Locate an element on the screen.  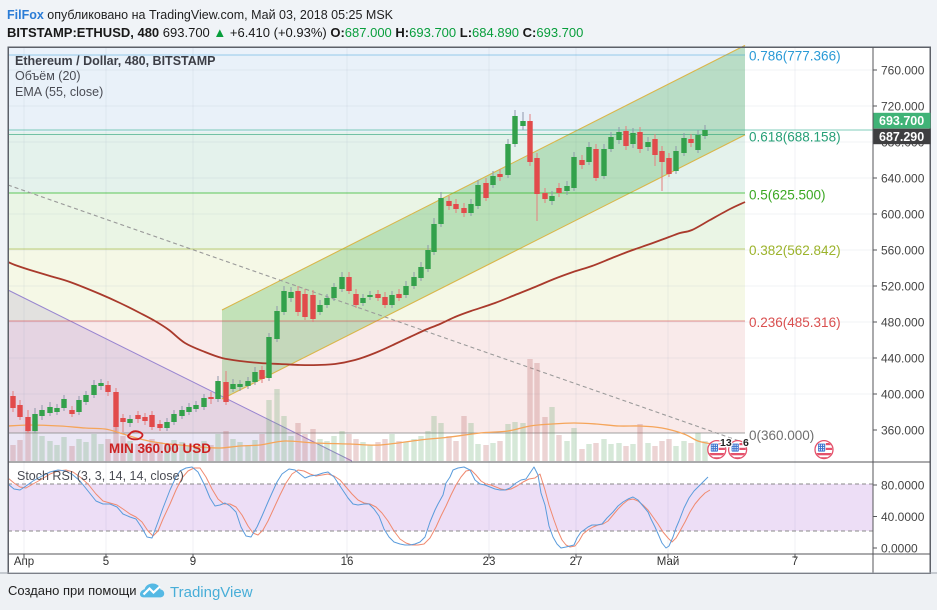
svg-text:Ethereum / Dollar, 480, BITSTA: Ethereum / Dollar, 480, BITSTAMP is located at coordinates (115, 61).